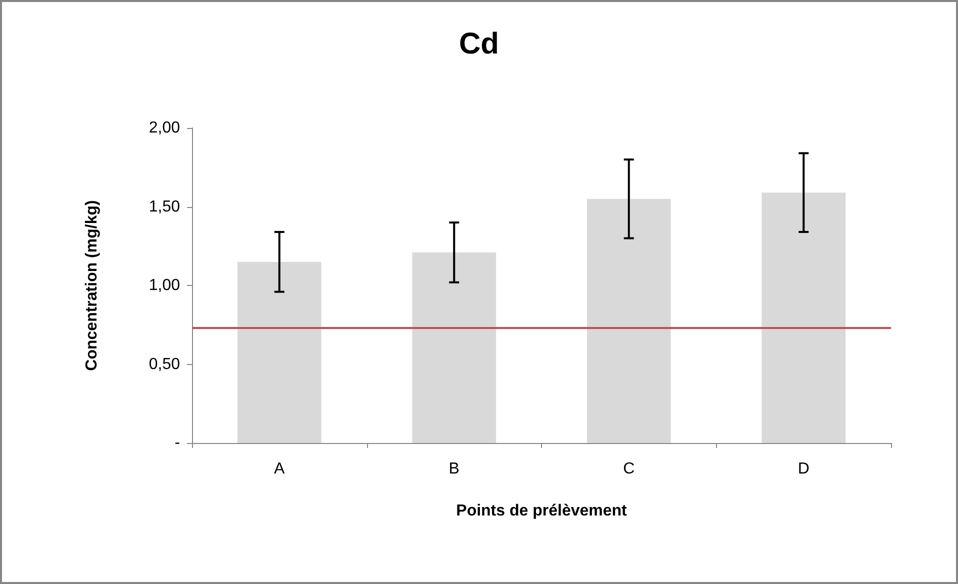  What do you see at coordinates (92, 285) in the screenshot?
I see `y-axis-title: Concentration (mg/kg)` at bounding box center [92, 285].